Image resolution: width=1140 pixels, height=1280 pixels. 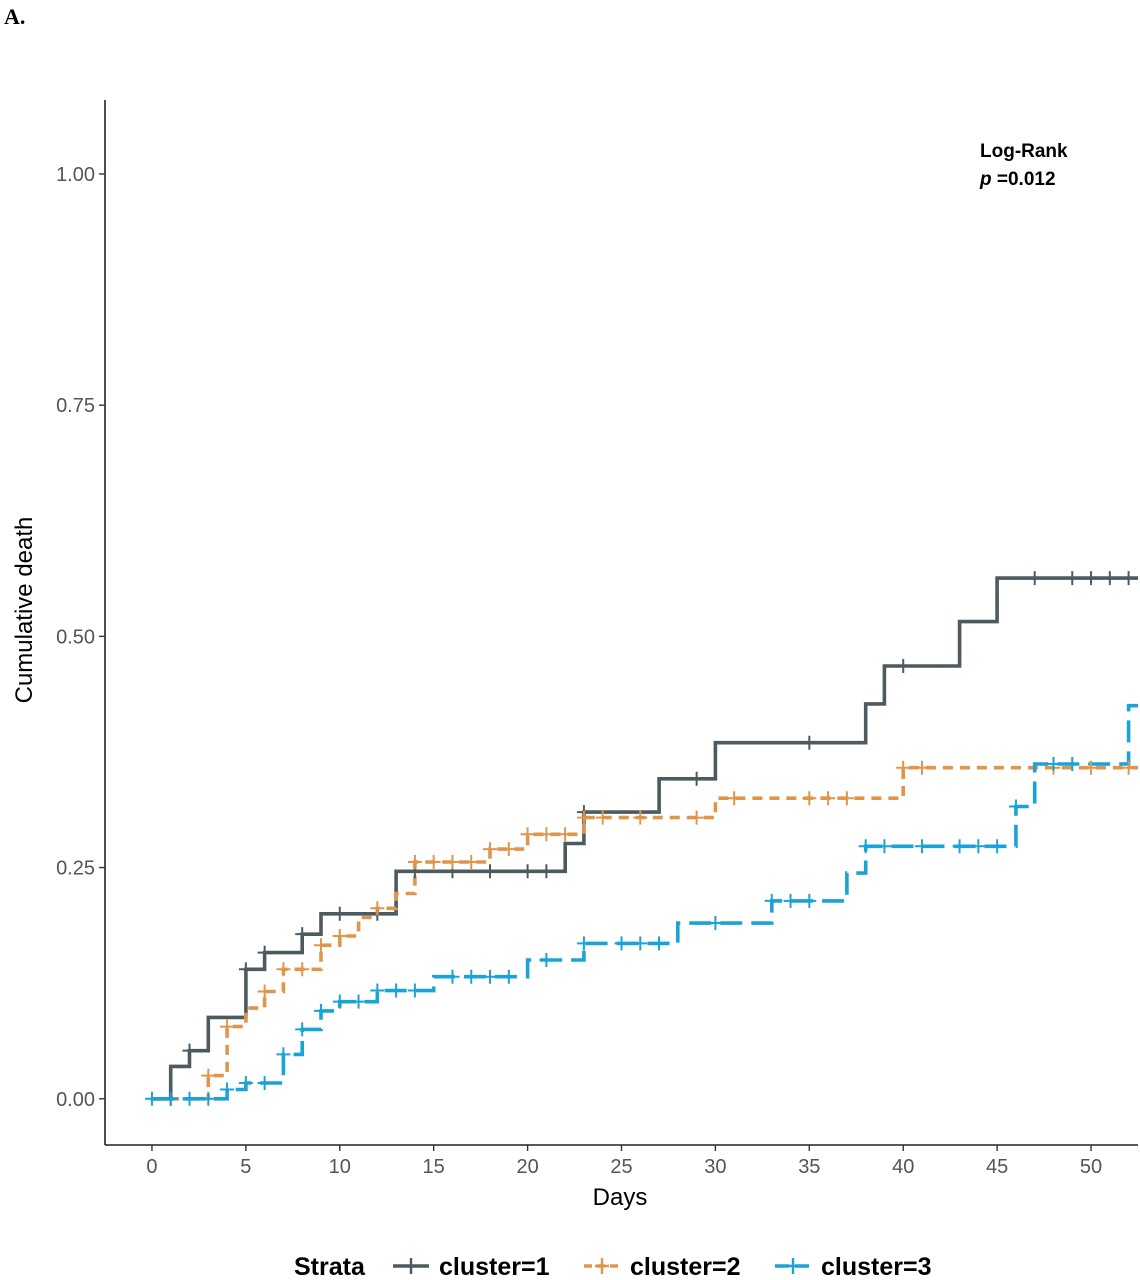 I want to click on x-tick-label: 50, so click(x=1091, y=1167).